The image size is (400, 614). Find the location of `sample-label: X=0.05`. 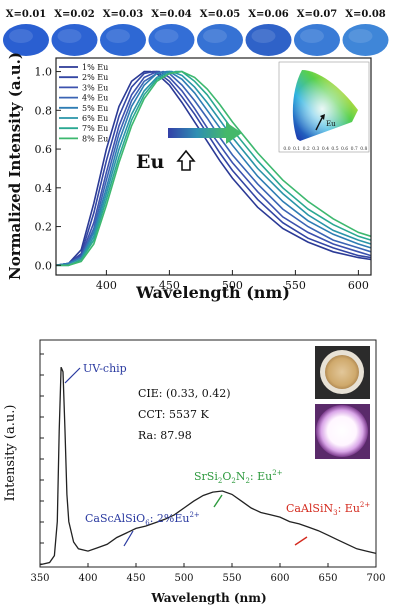

sample-label: X=0.05 is located at coordinates (220, 14).